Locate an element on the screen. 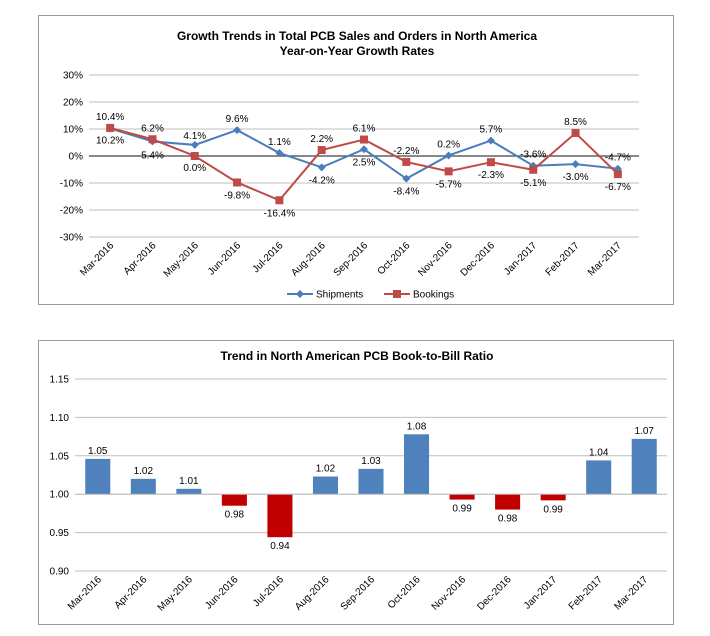 This screenshot has height=636, width=710. y-tick-label: 0.90 is located at coordinates (60, 572).